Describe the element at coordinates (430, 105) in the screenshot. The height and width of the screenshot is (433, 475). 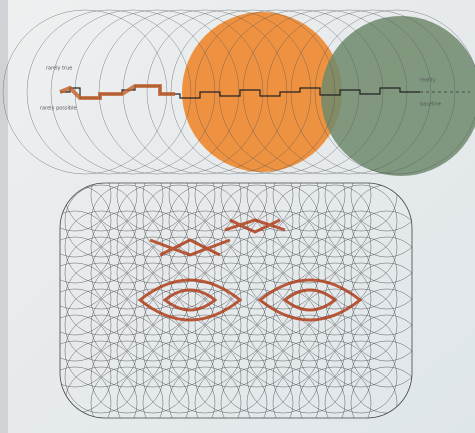
I see `label: baseline` at that location.